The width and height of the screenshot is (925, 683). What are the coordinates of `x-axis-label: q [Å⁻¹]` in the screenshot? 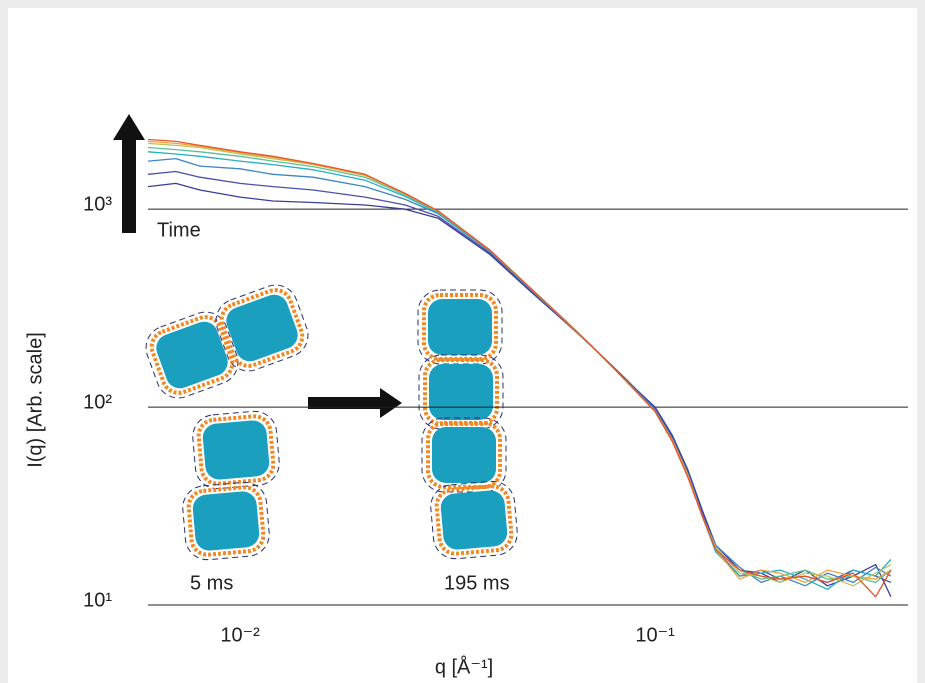 It's located at (464, 666).